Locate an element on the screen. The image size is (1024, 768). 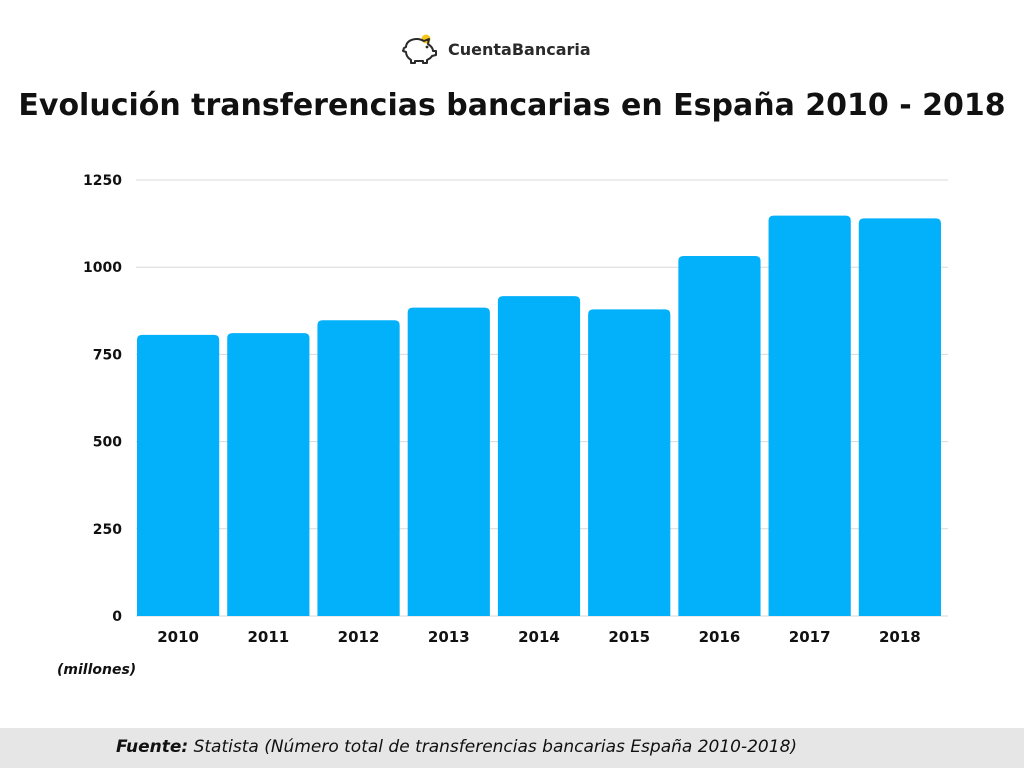
bar-2011 is located at coordinates (268, 474).